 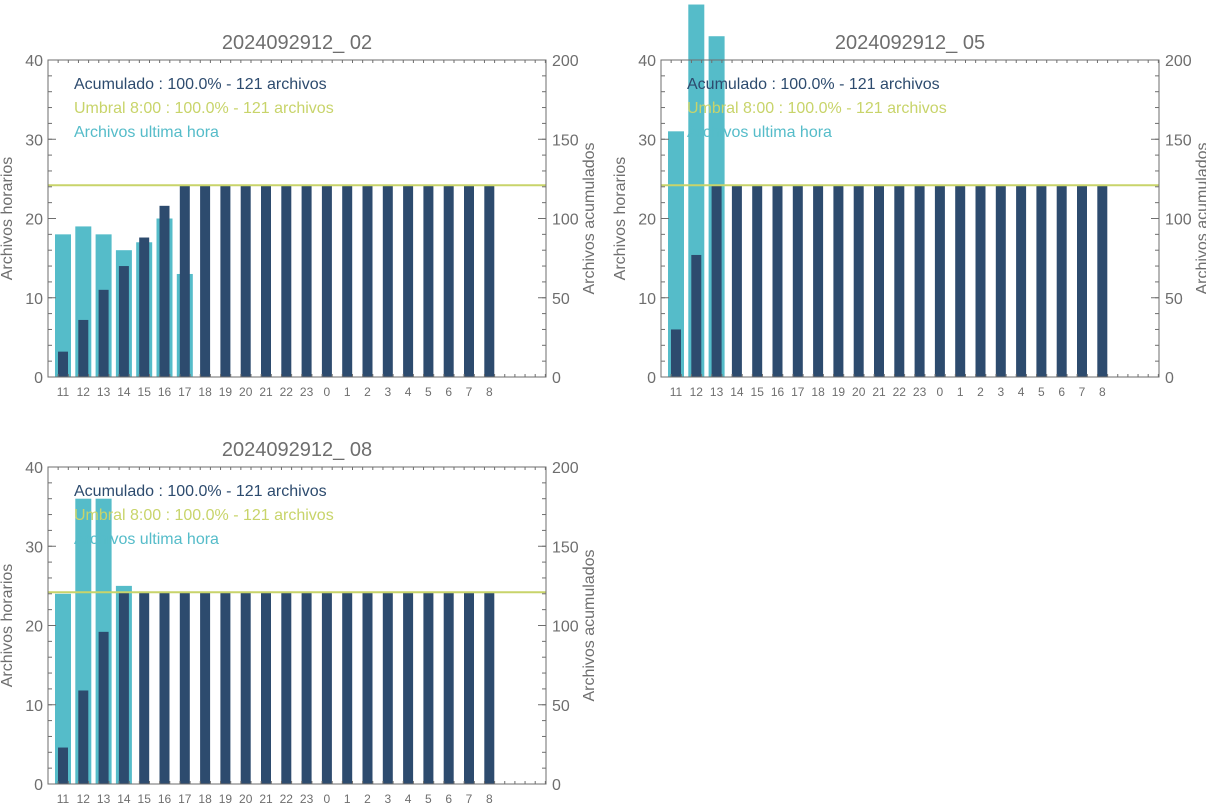 I want to click on y-right-tick-label: 50, so click(x=561, y=706).